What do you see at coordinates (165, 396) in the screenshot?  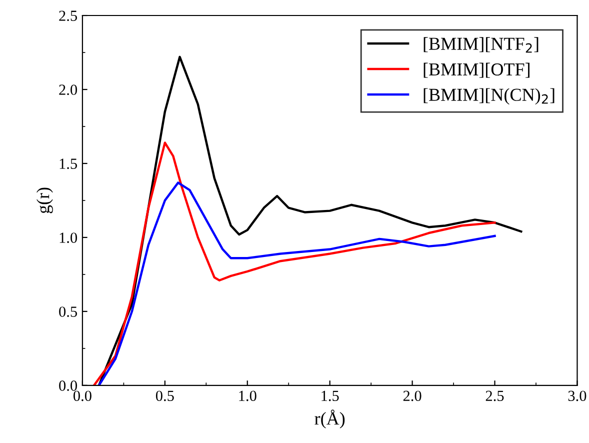 I see `x-tick-label: 0.5` at bounding box center [165, 396].